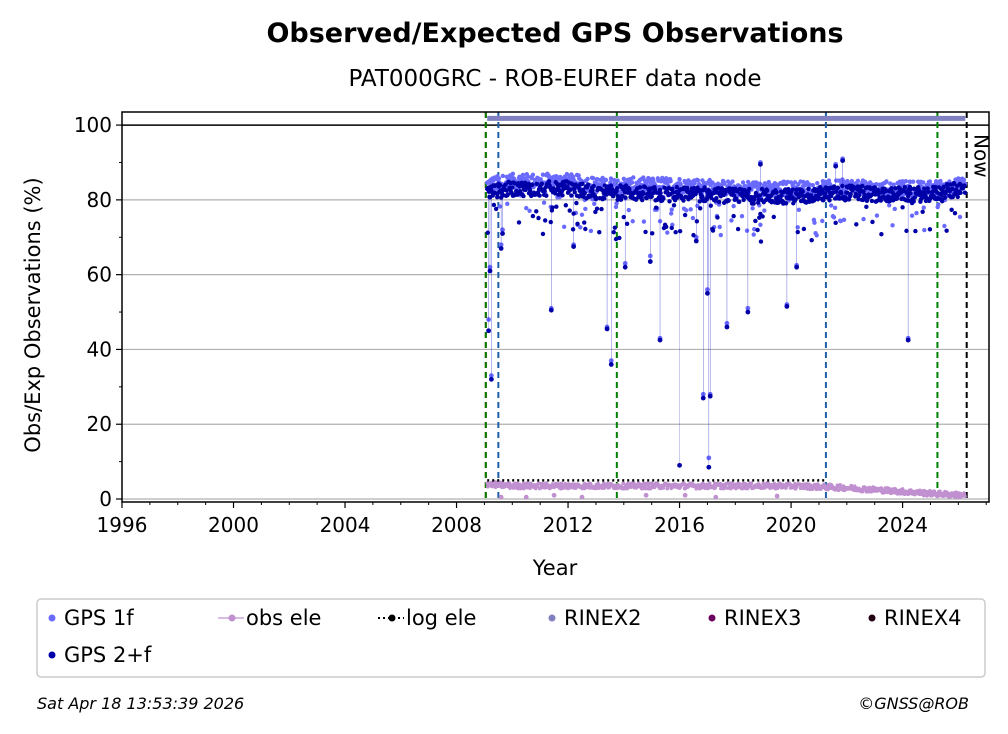 This screenshot has width=1008, height=734. Describe the element at coordinates (568, 525) in the screenshot. I see `x-tick-label: 2012` at that location.